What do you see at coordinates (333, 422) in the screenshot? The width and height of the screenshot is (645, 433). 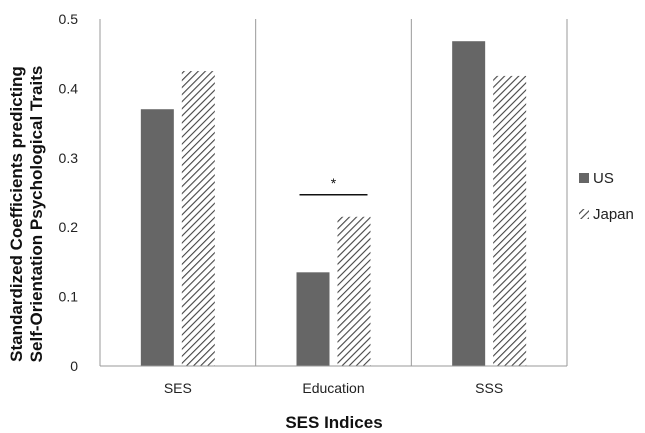 I see `x-axis-label: SES Indices` at bounding box center [333, 422].